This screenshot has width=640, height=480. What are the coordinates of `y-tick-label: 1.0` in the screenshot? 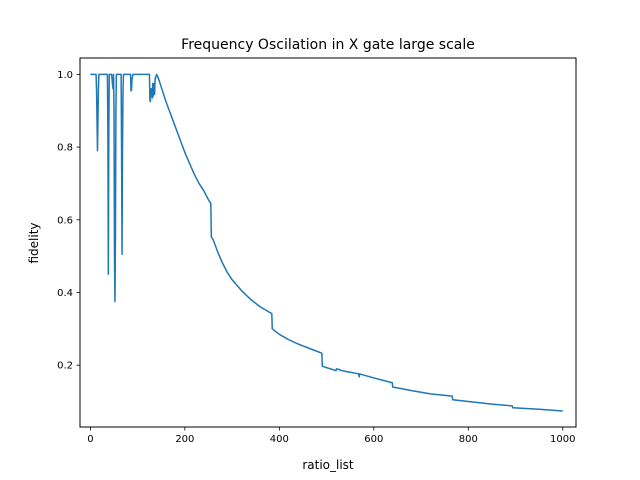 It's located at (65, 75).